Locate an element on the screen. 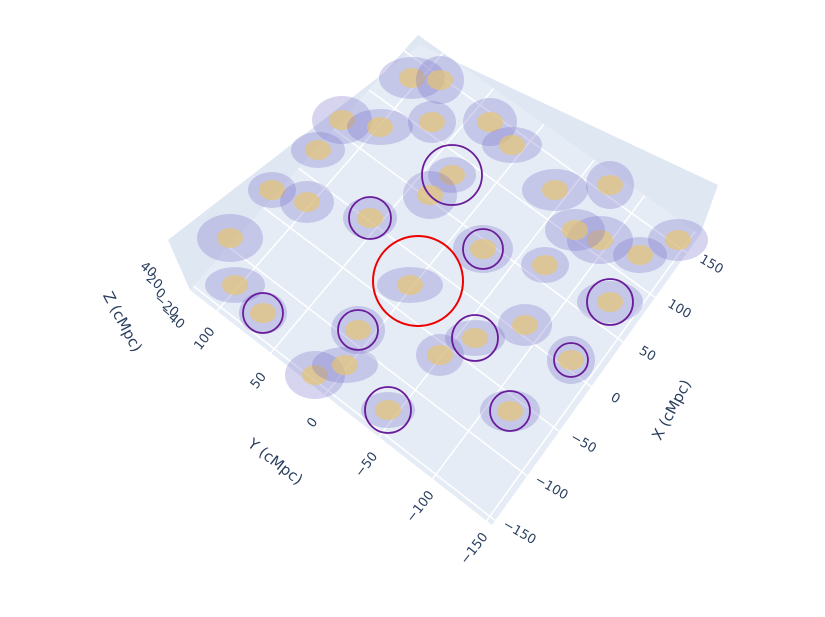 The image size is (825, 617). y-tick-label: 100 is located at coordinates (204, 339).